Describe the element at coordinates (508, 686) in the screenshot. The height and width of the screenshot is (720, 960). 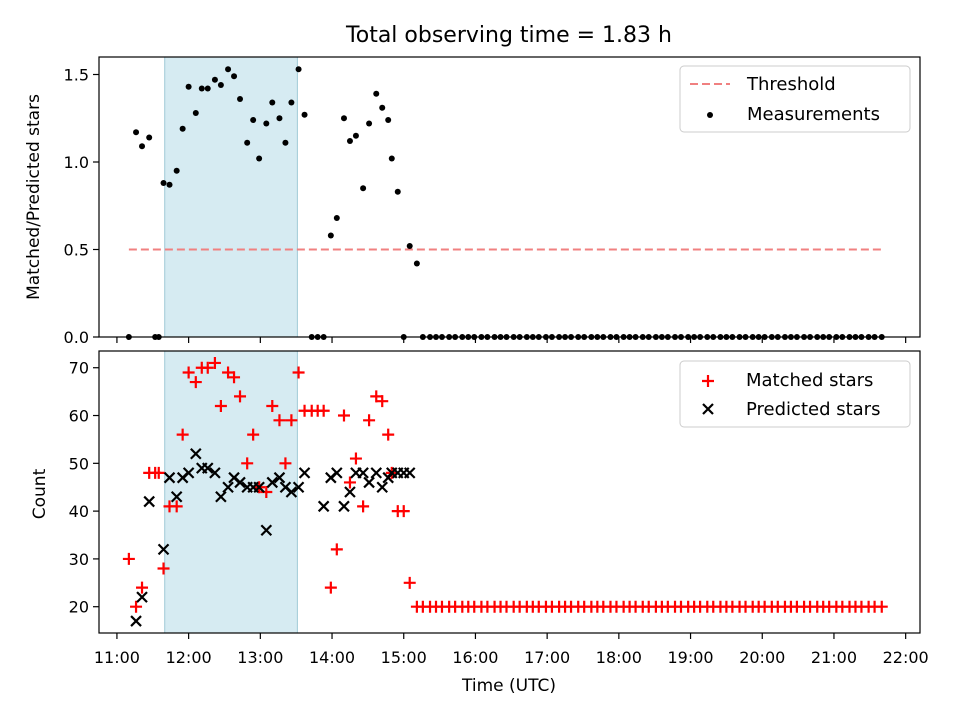
I see `x-axis-label: Time (UTC)` at that location.